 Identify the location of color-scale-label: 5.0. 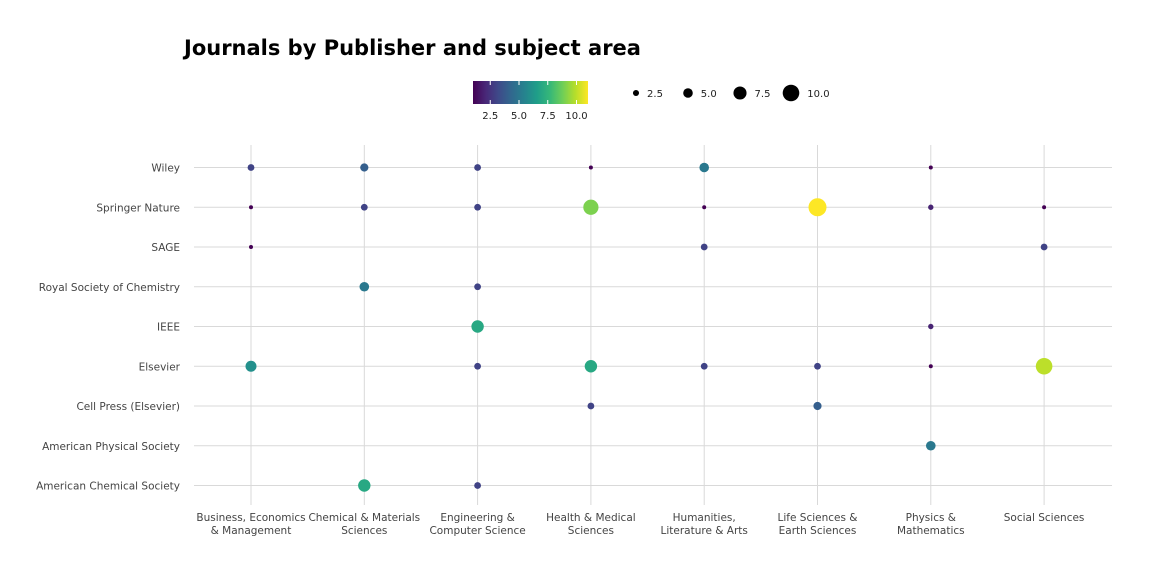
(519, 116).